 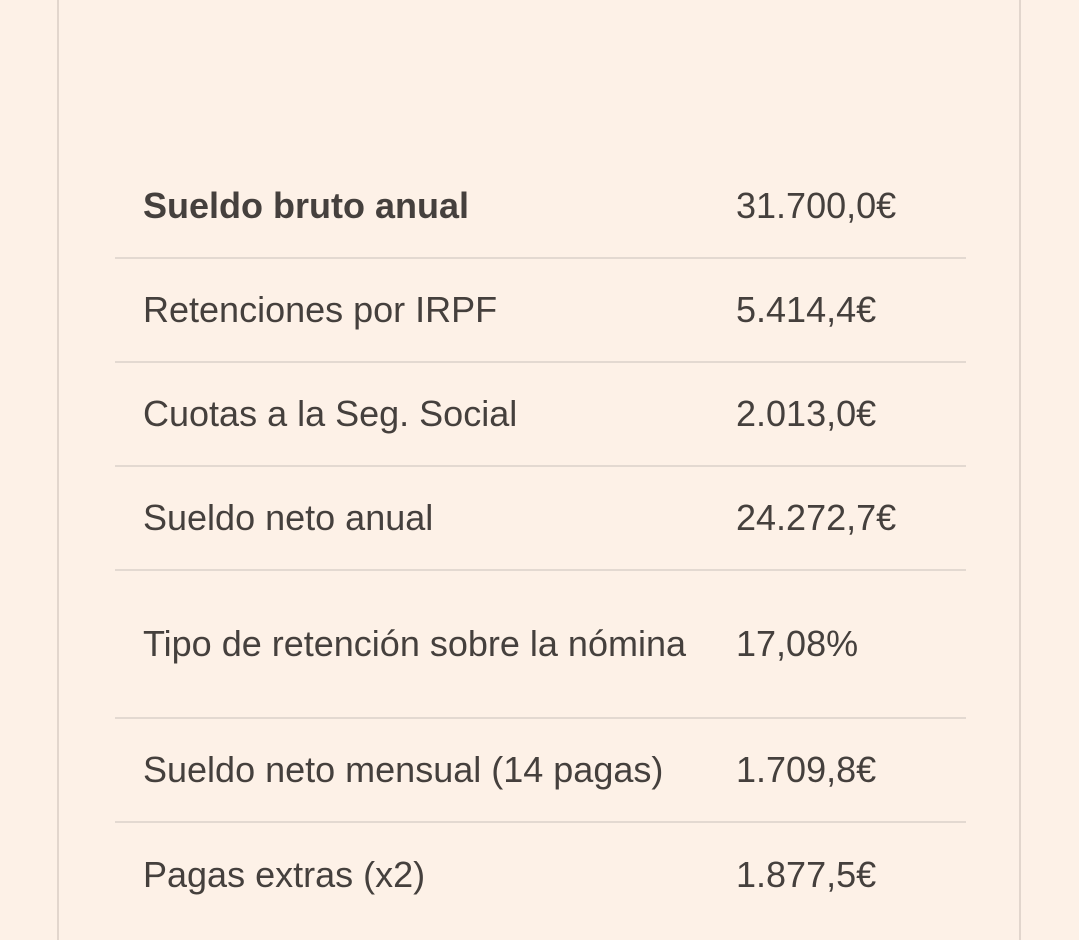 What do you see at coordinates (284, 874) in the screenshot?
I see `row-label: Pagas extras (x2)` at bounding box center [284, 874].